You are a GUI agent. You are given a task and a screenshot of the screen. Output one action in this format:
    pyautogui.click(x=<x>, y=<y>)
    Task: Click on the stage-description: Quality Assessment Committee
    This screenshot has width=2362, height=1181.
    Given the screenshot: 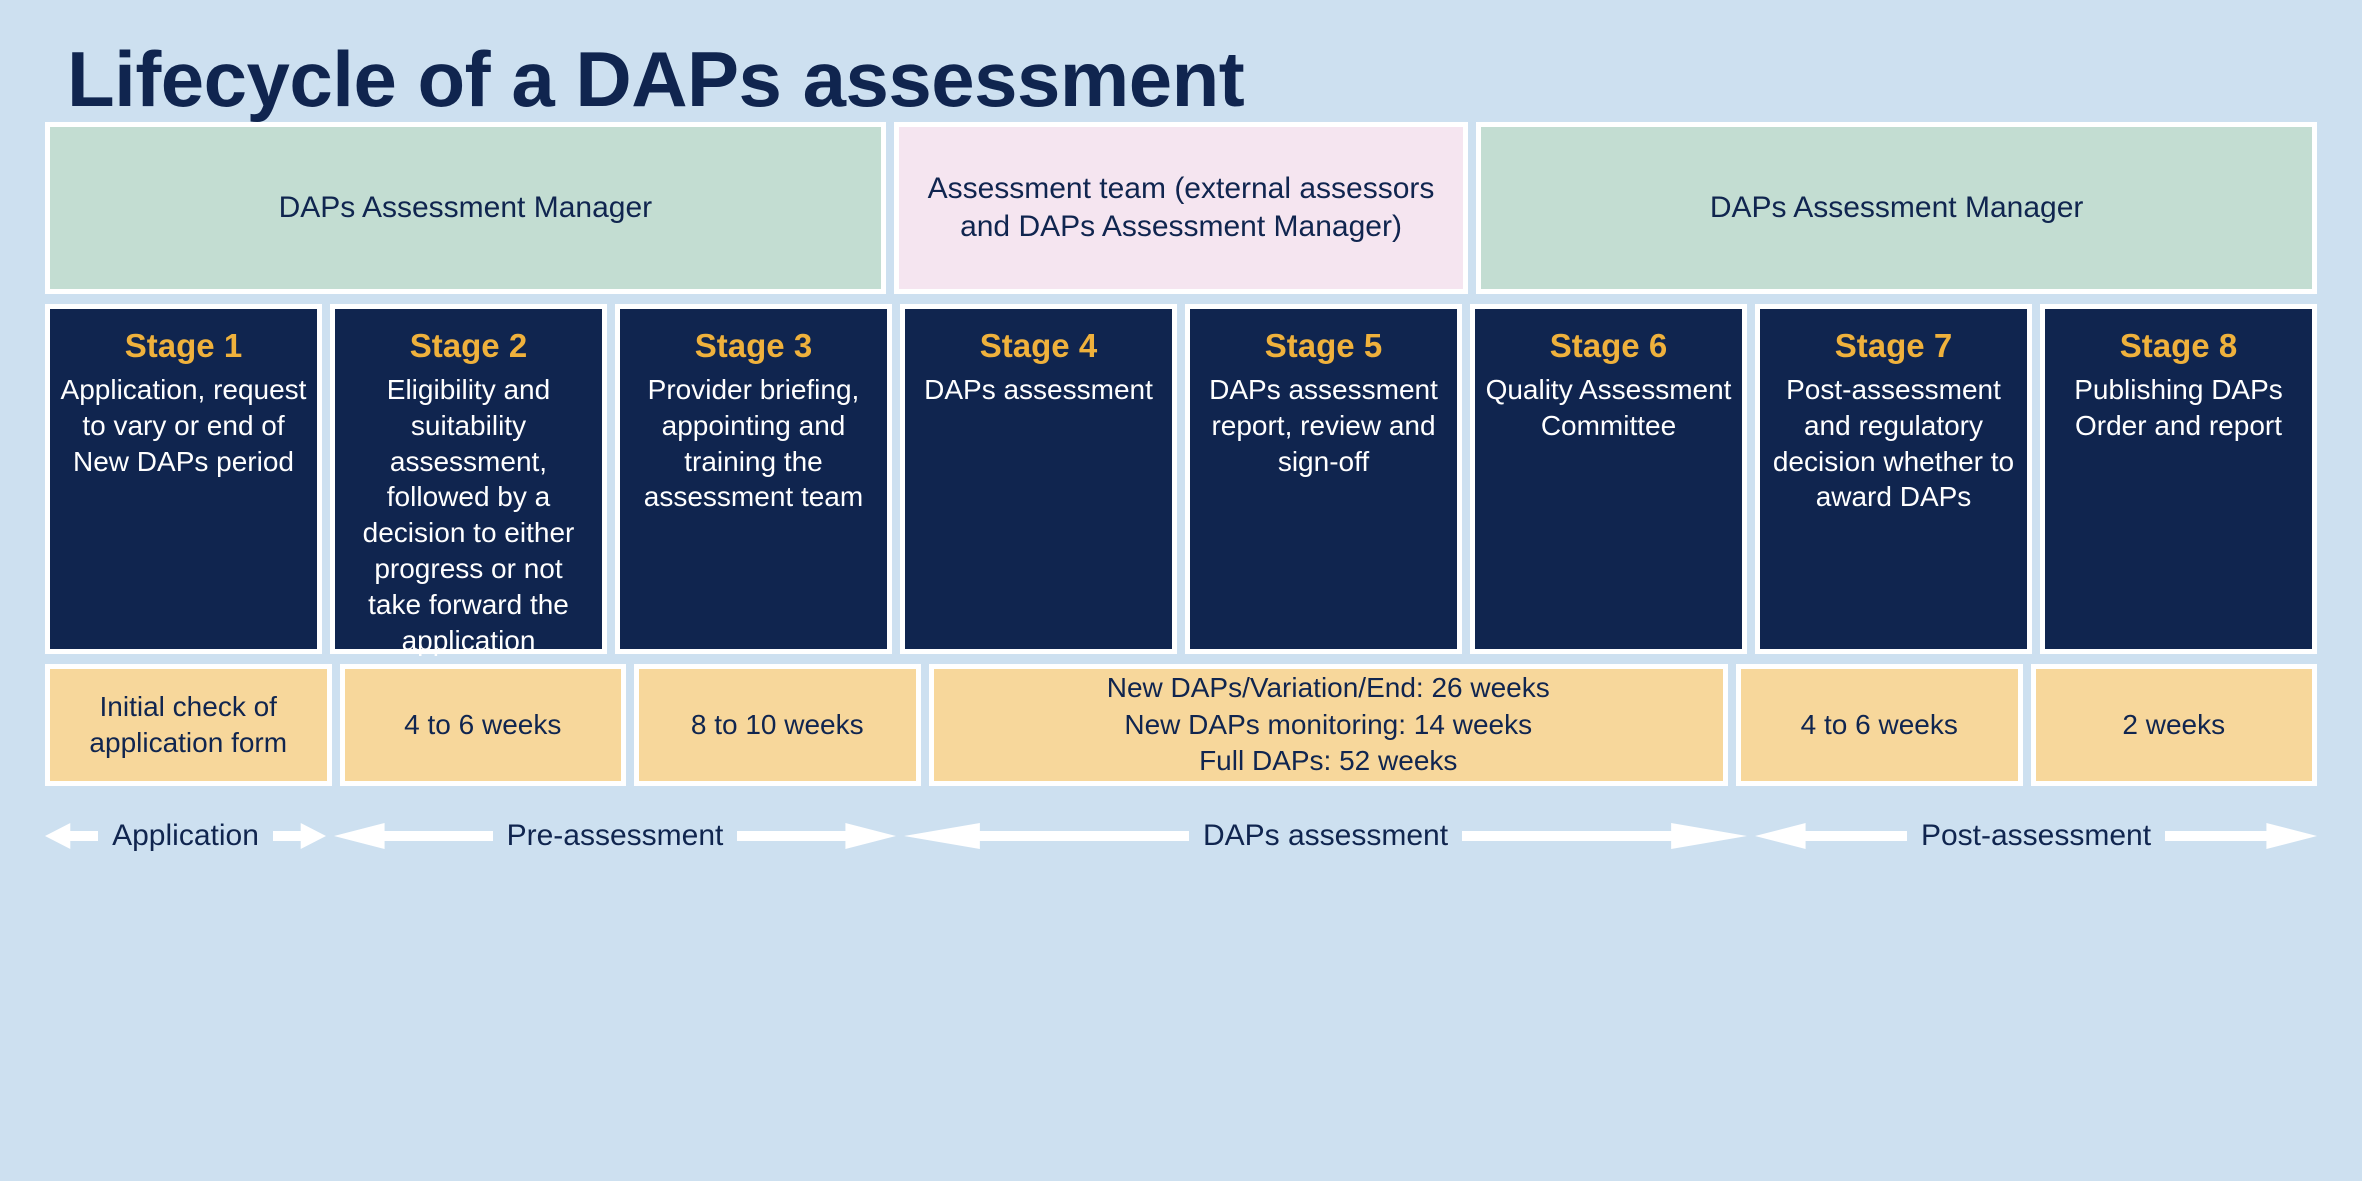 What is the action you would take?
    pyautogui.click(x=1608, y=407)
    